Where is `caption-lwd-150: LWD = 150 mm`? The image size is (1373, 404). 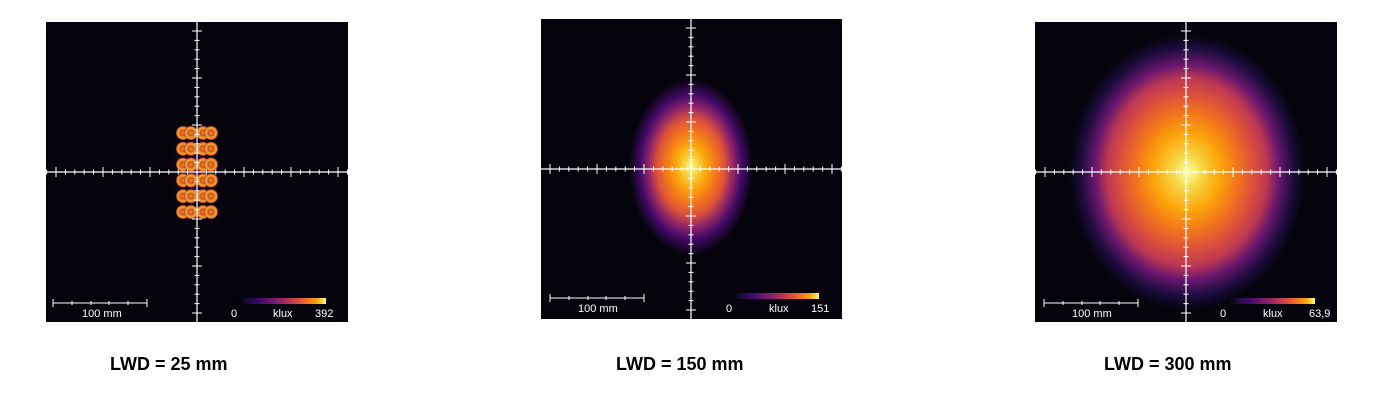
caption-lwd-150: LWD = 150 mm is located at coordinates (680, 364).